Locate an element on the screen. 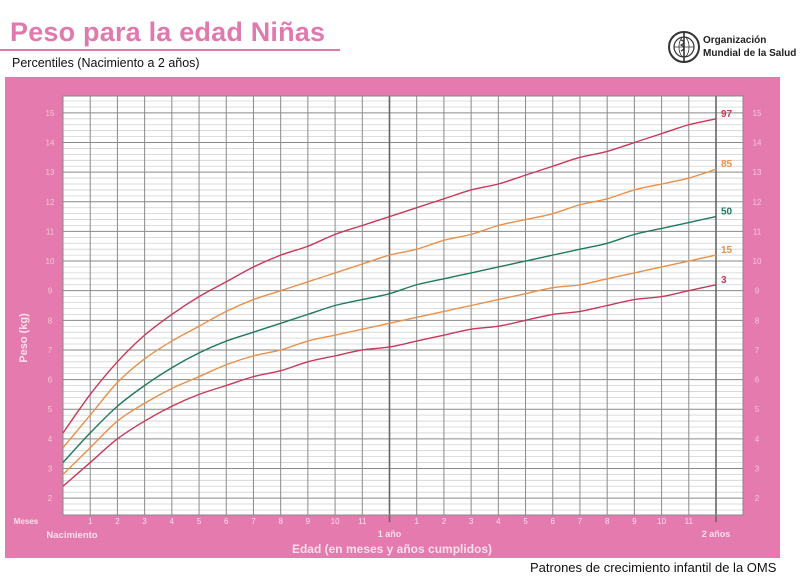 The height and width of the screenshot is (579, 800). y-tick-label-left: 6 is located at coordinates (50, 380).